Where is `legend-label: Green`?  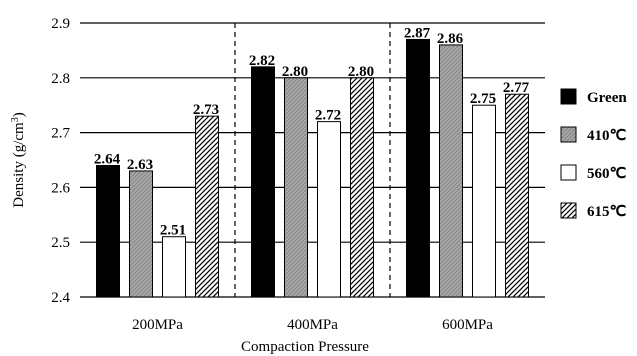 legend-label: Green is located at coordinates (607, 98).